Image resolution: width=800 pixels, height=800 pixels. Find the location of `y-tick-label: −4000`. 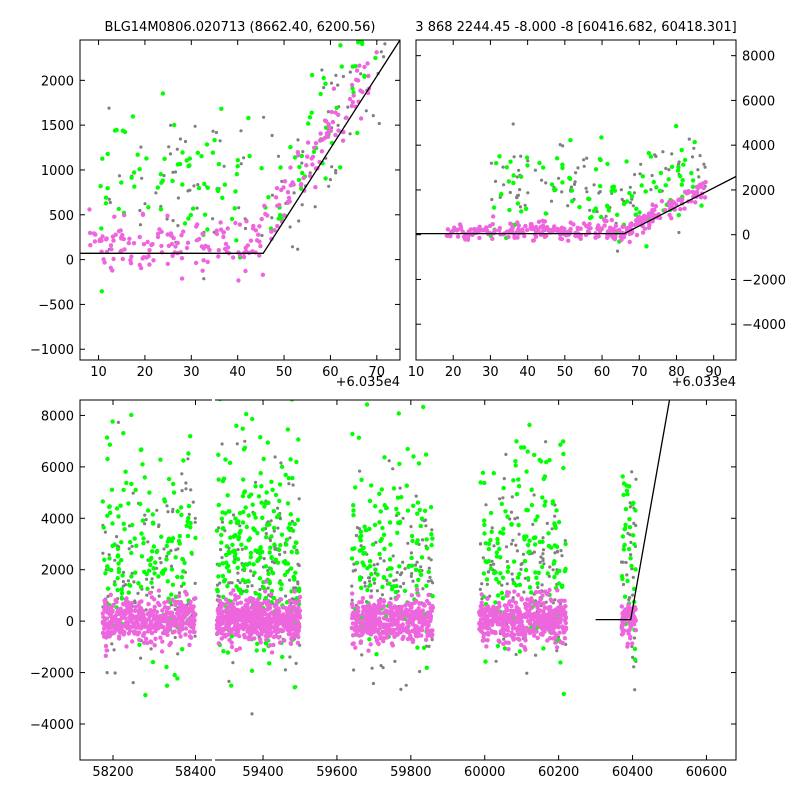

y-tick-label: −4000 is located at coordinates (764, 325).